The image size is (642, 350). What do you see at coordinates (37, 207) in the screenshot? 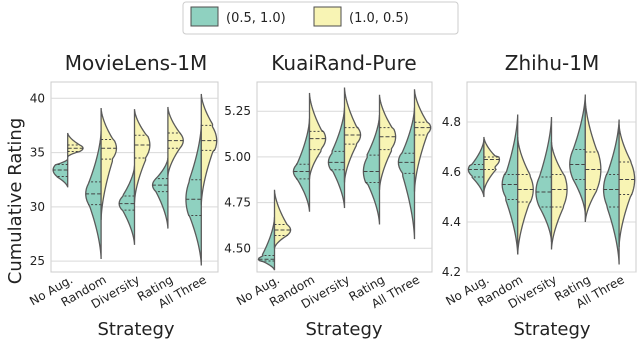
I see `y-tick-label: 30` at bounding box center [37, 207].